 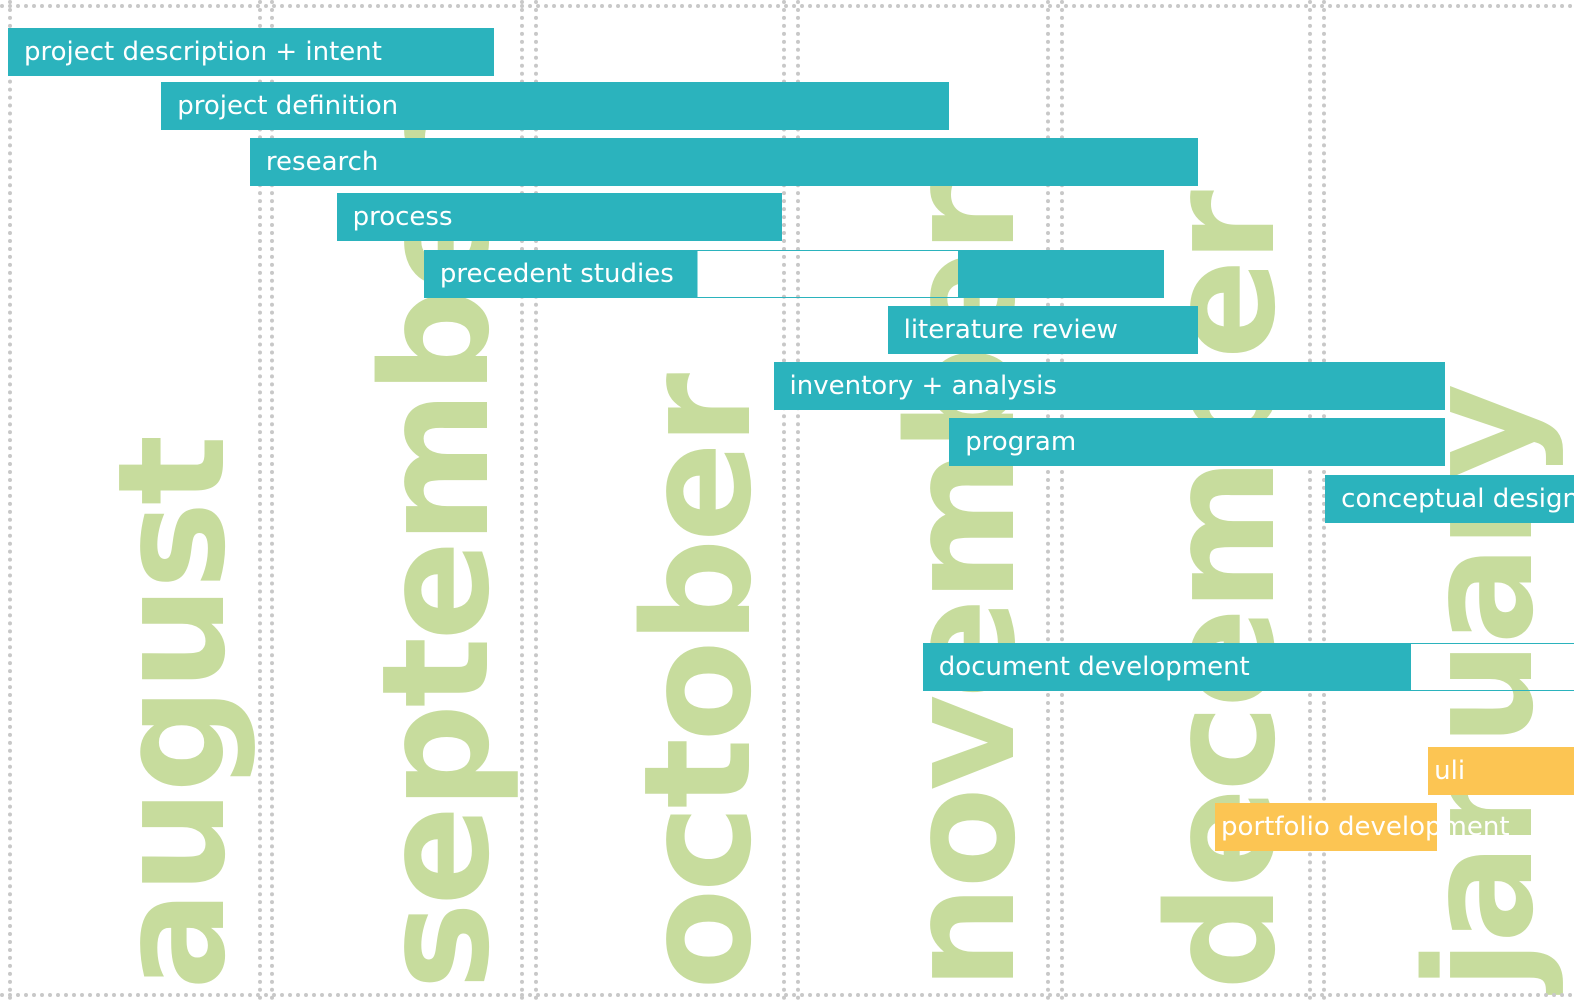 I want to click on month-label-august: august, so click(x=172, y=714).